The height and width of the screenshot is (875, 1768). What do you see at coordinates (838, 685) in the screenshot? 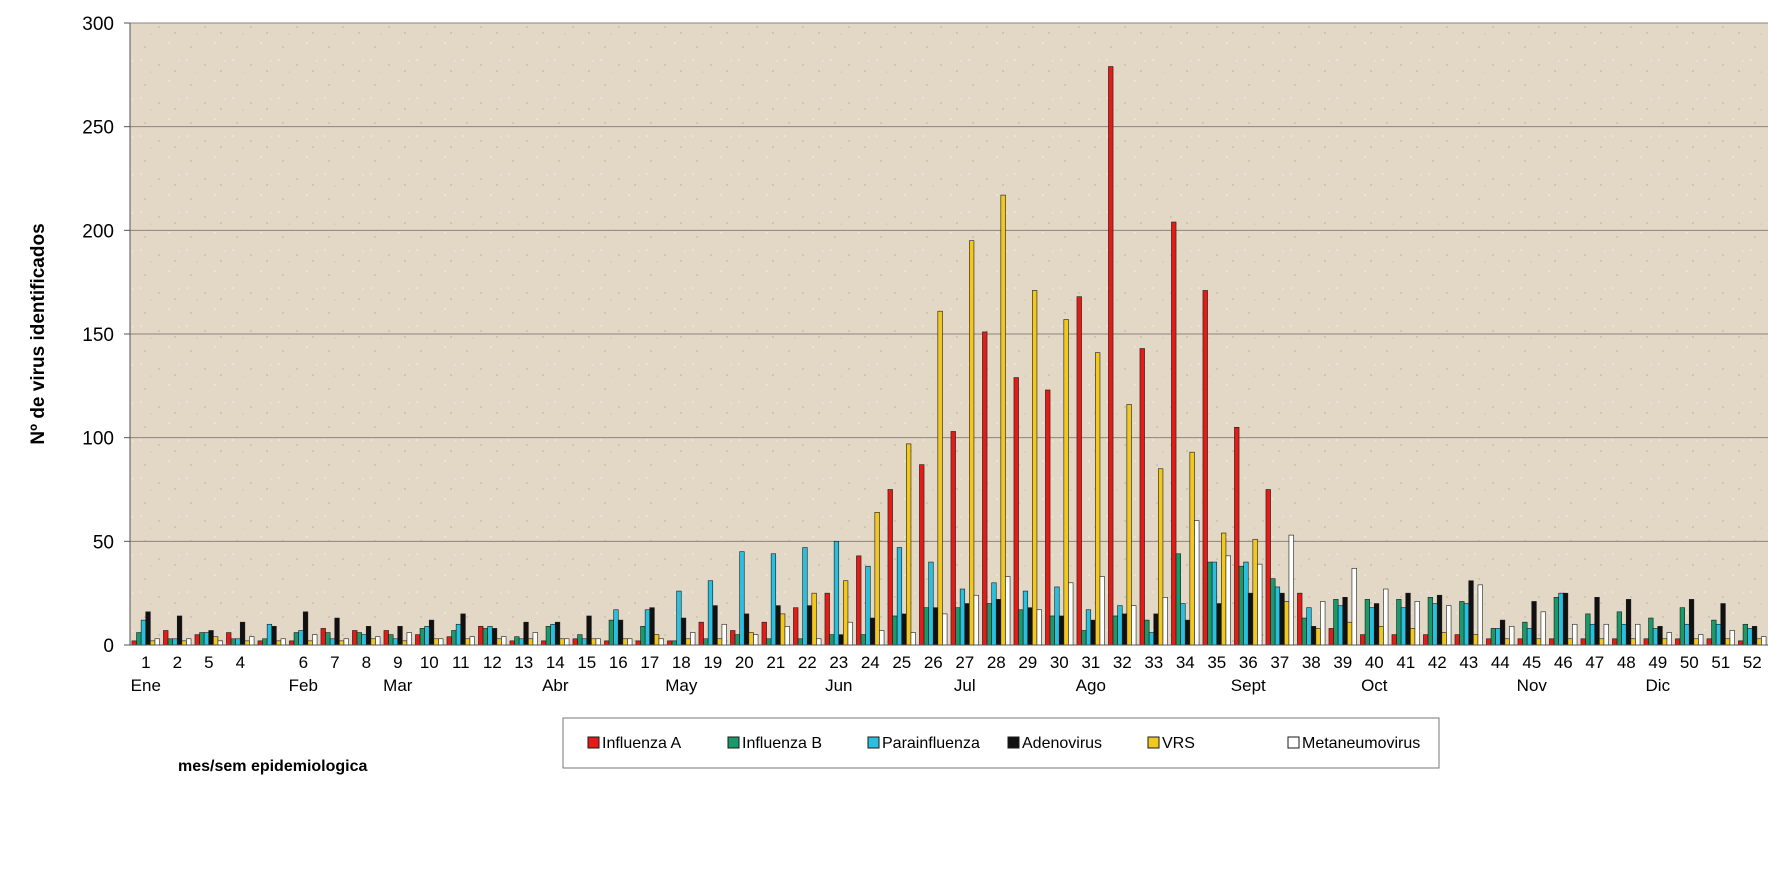
I see `month-label: Jun` at bounding box center [838, 685].